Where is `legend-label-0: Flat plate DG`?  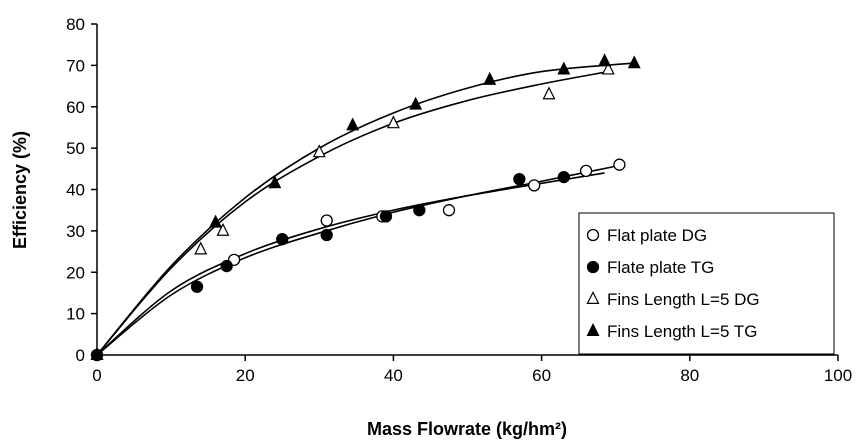 legend-label-0: Flat plate DG is located at coordinates (657, 235).